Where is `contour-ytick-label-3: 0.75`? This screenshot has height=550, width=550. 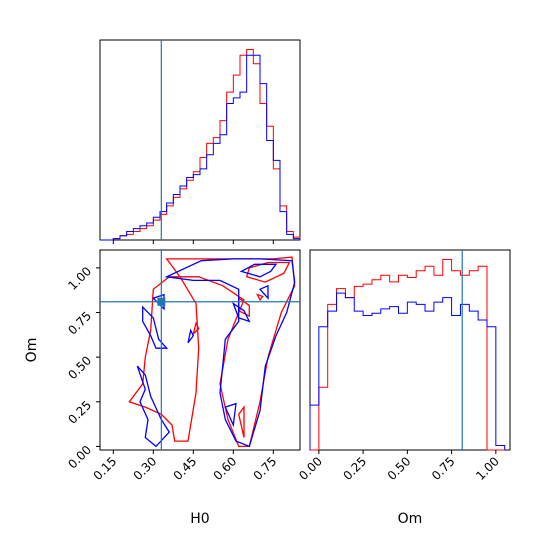 contour-ytick-label-3: 0.75 is located at coordinates (79, 323).